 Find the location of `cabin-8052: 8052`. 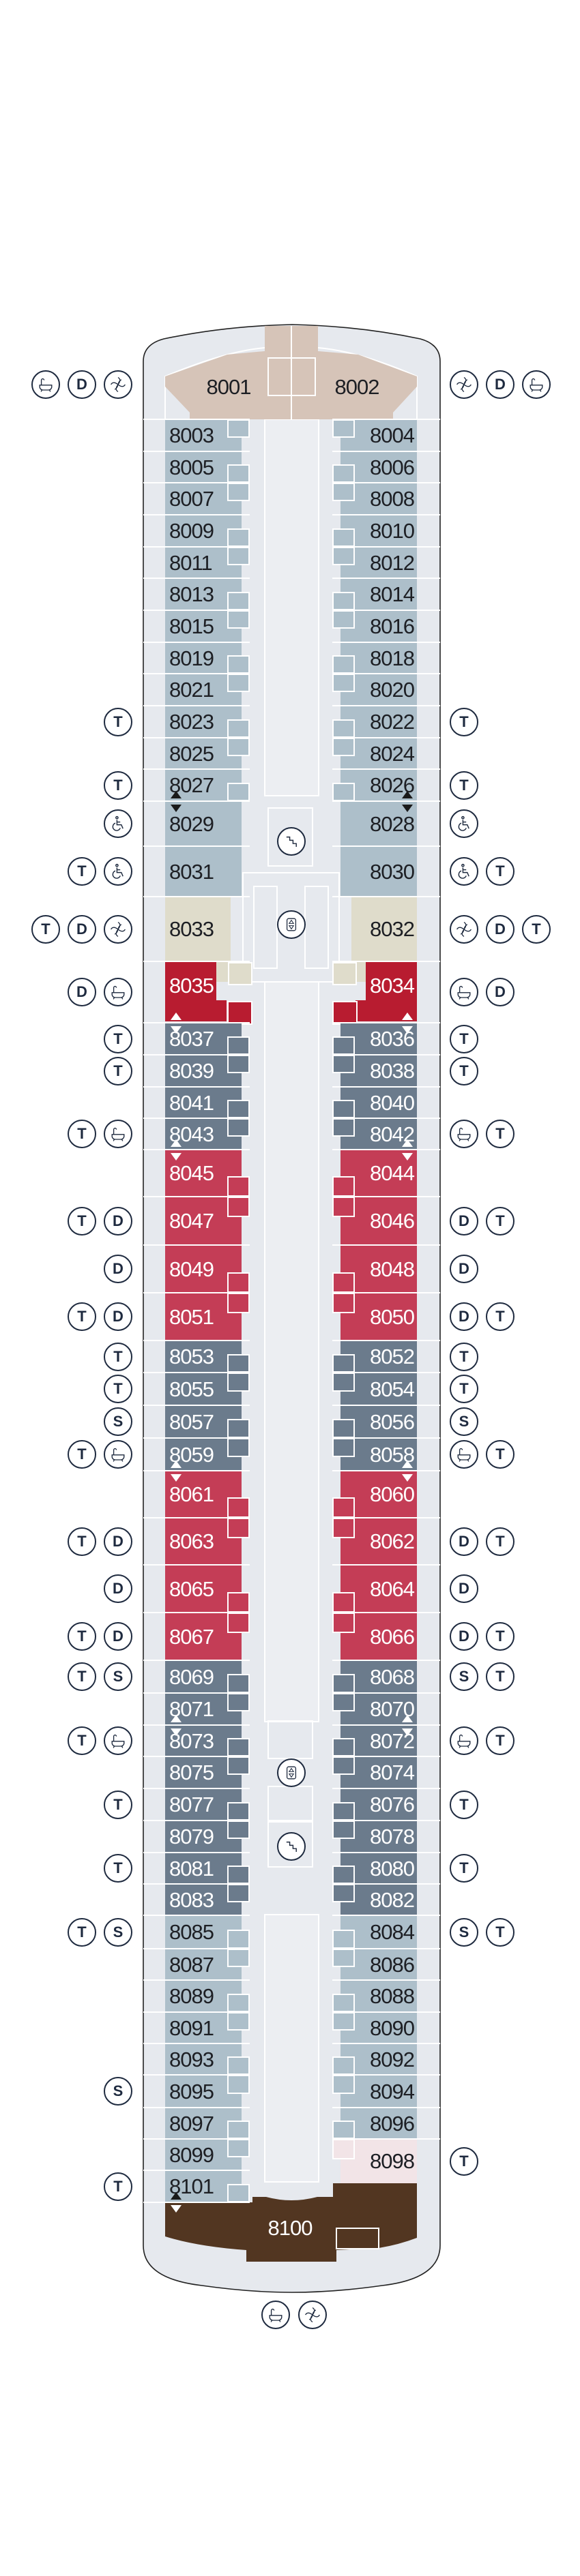

cabin-8052: 8052 is located at coordinates (378, 1357).